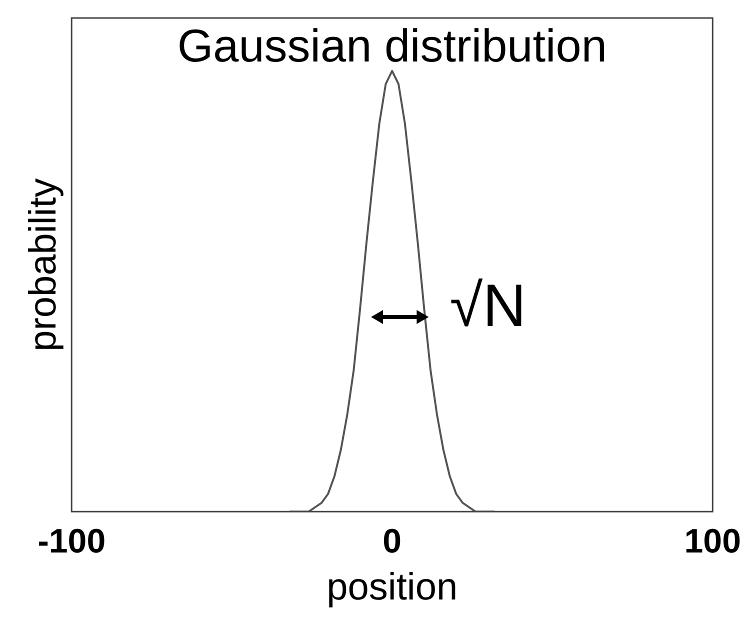 The image size is (752, 620). What do you see at coordinates (488, 305) in the screenshot?
I see `annotation: √N` at bounding box center [488, 305].